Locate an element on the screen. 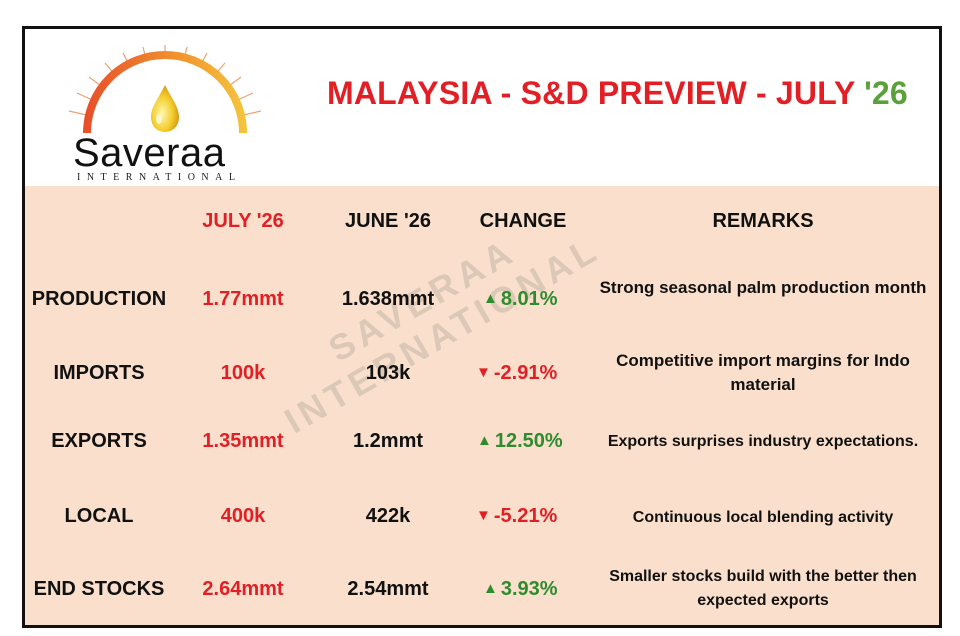 This screenshot has width=960, height=636. change-imports: ▼ -2.91% is located at coordinates (516, 373).